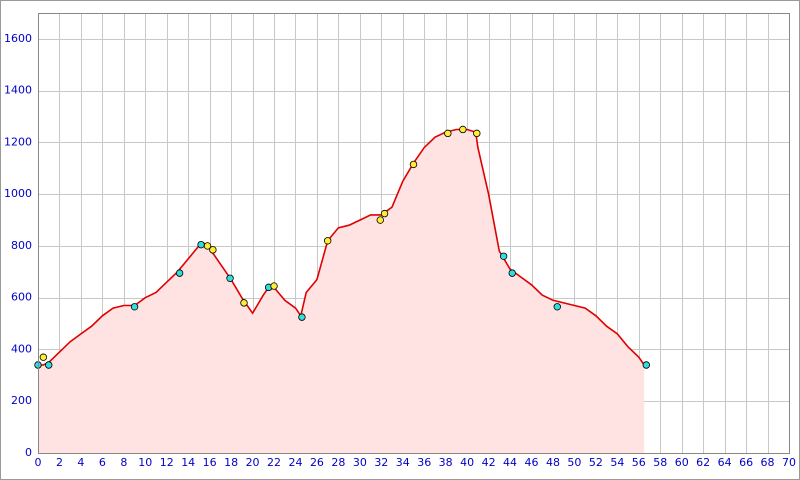 This screenshot has width=800, height=480. I want to click on x-tick-label: 20, so click(253, 462).